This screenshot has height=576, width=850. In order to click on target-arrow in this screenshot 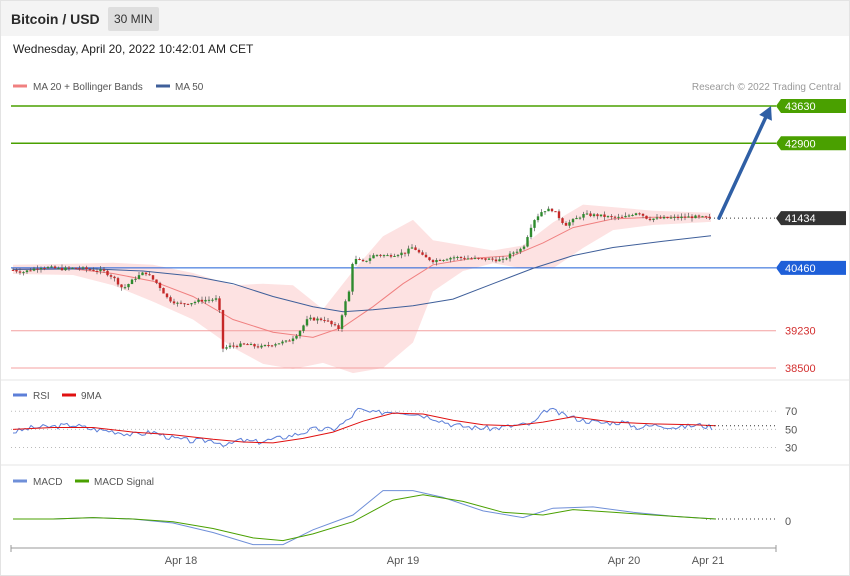, I will do `click(742, 168)`.